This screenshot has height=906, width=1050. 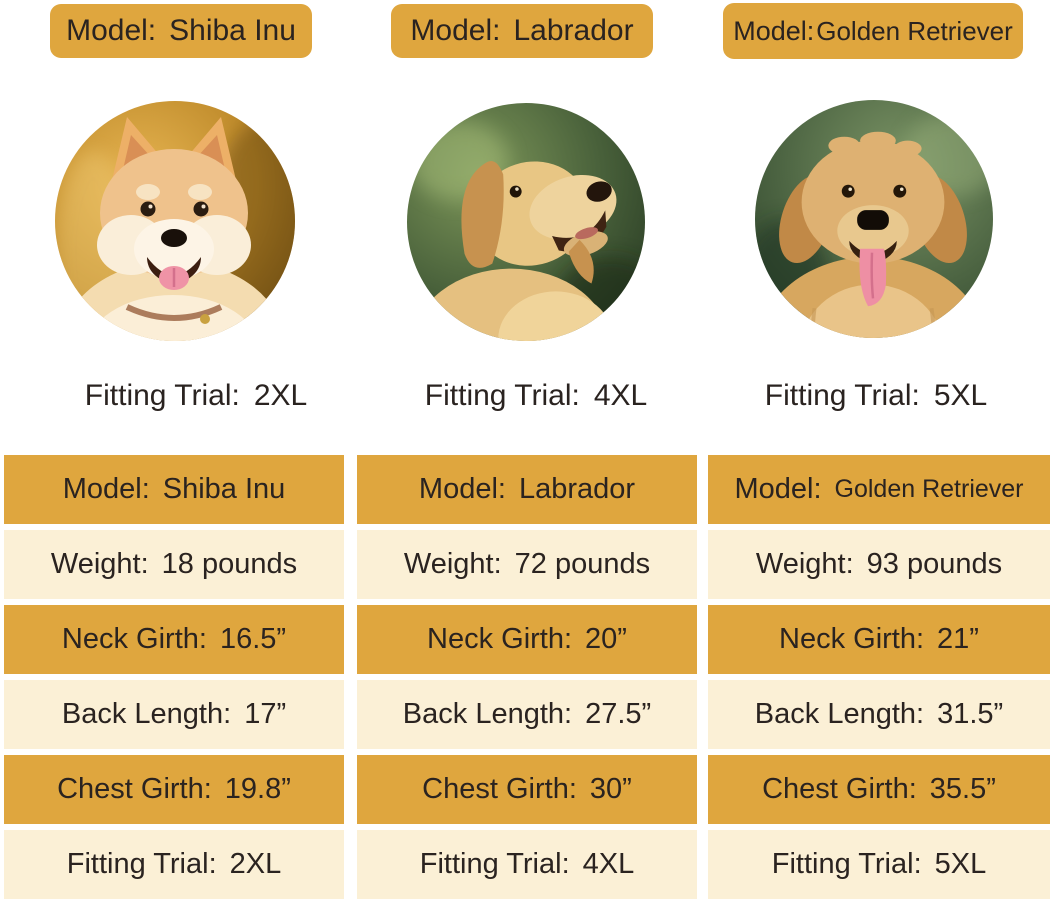 I want to click on table-row-neck-girth: Neck Girth: 21”, so click(x=879, y=639).